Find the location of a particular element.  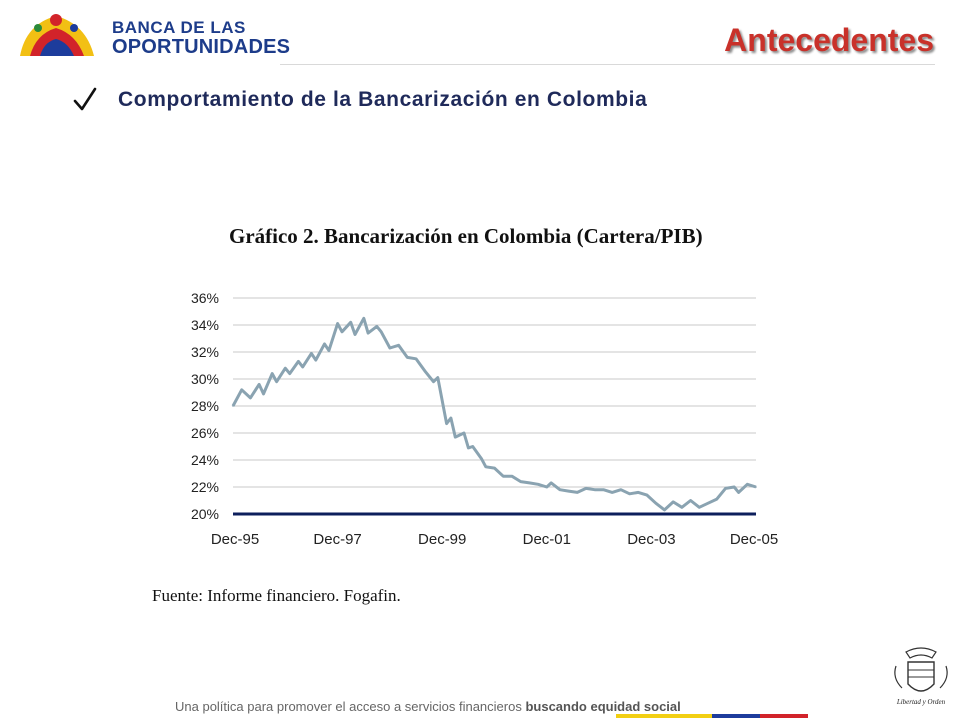

logo-icon is located at coordinates (57, 35).